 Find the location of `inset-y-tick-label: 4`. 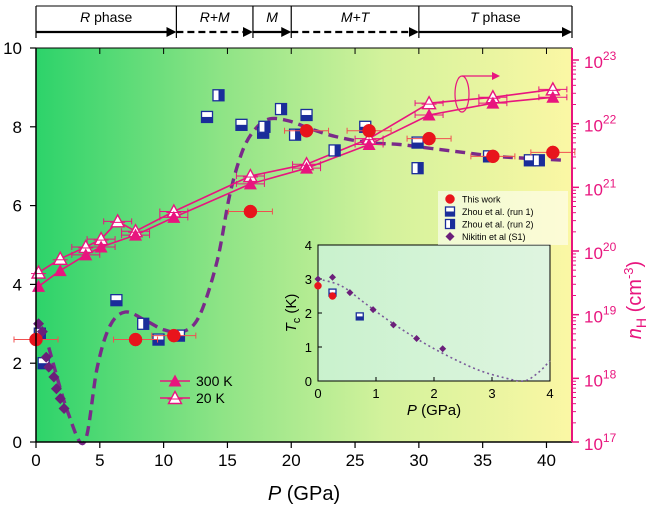

inset-y-tick-label: 4 is located at coordinates (308, 245).